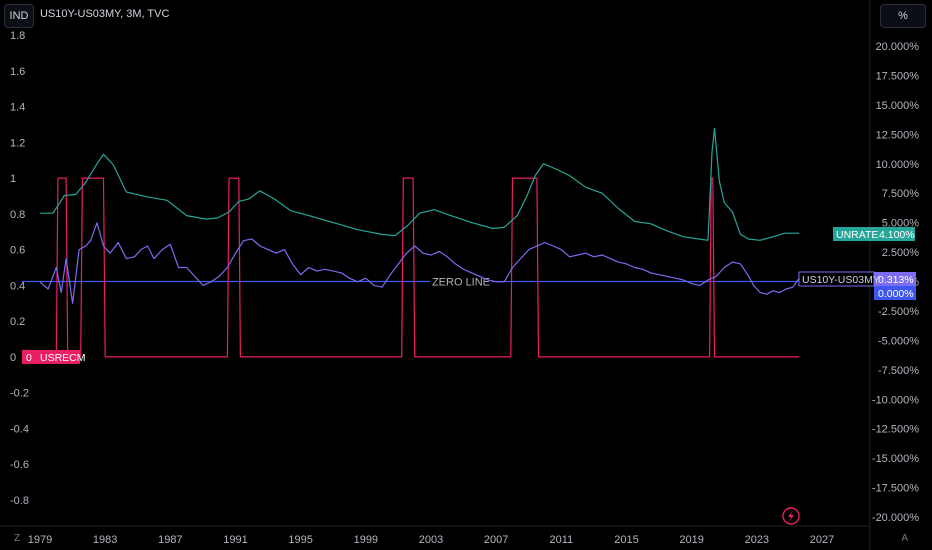 This screenshot has width=932, height=550. Describe the element at coordinates (898, 312) in the screenshot. I see `right-tick-label: -2.500%` at that location.